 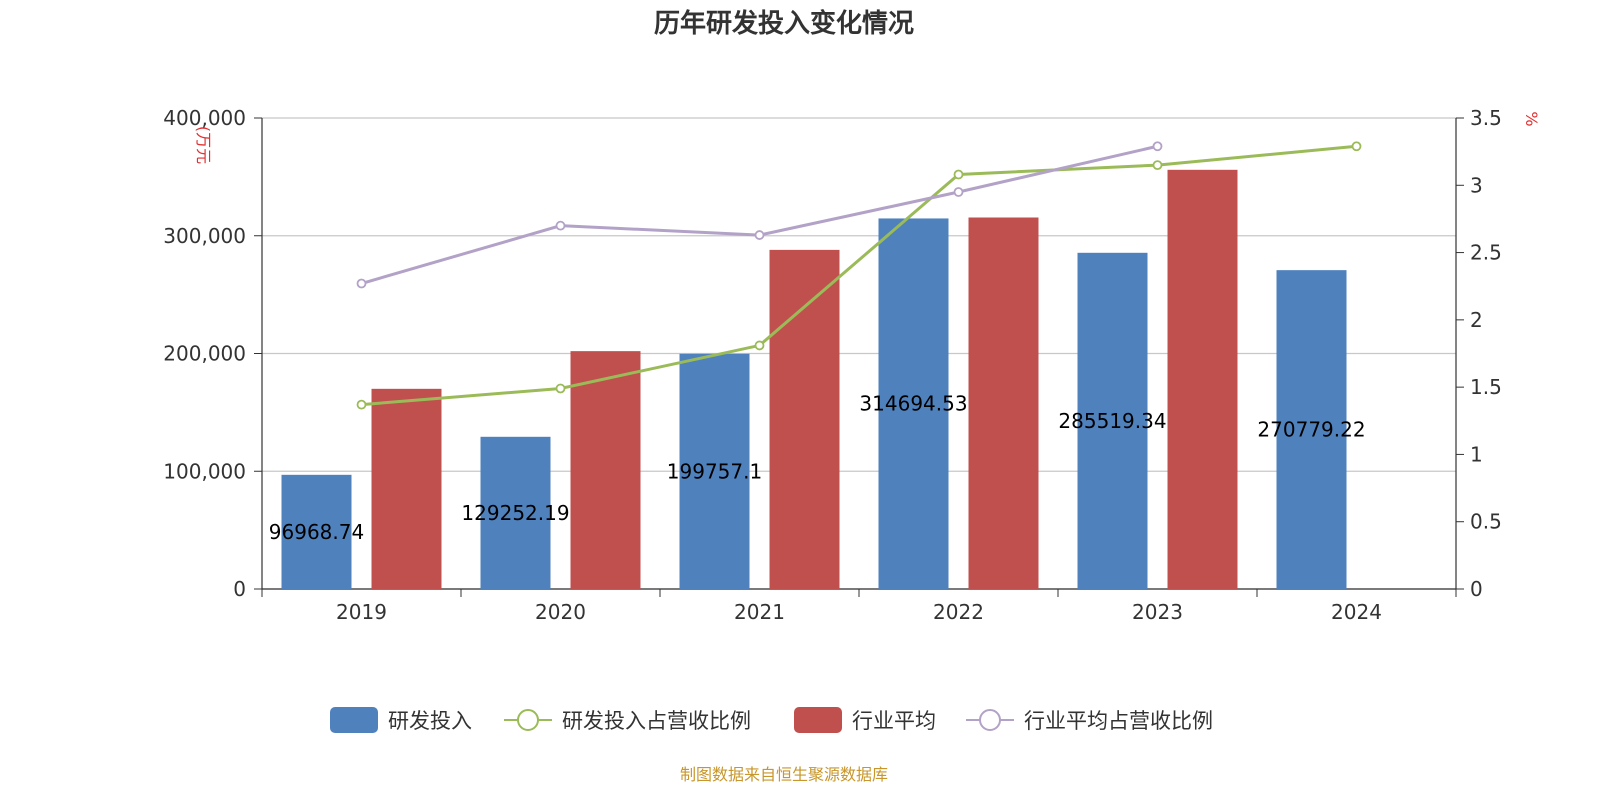 I want to click on bar-data-label: 314694.53, so click(x=913, y=404).